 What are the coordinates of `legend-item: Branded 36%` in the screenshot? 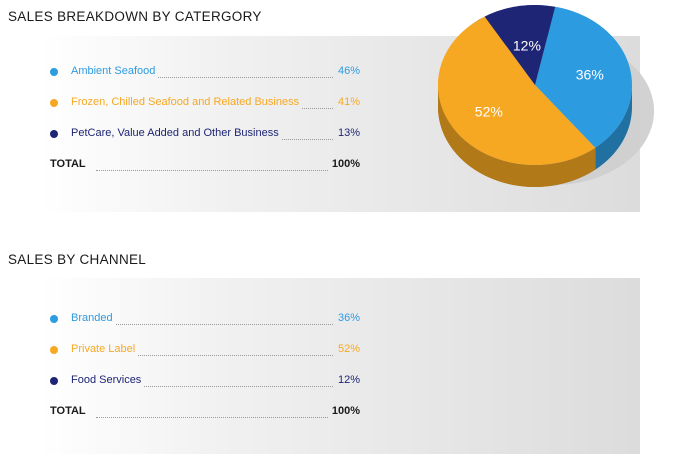 It's located at (205, 327).